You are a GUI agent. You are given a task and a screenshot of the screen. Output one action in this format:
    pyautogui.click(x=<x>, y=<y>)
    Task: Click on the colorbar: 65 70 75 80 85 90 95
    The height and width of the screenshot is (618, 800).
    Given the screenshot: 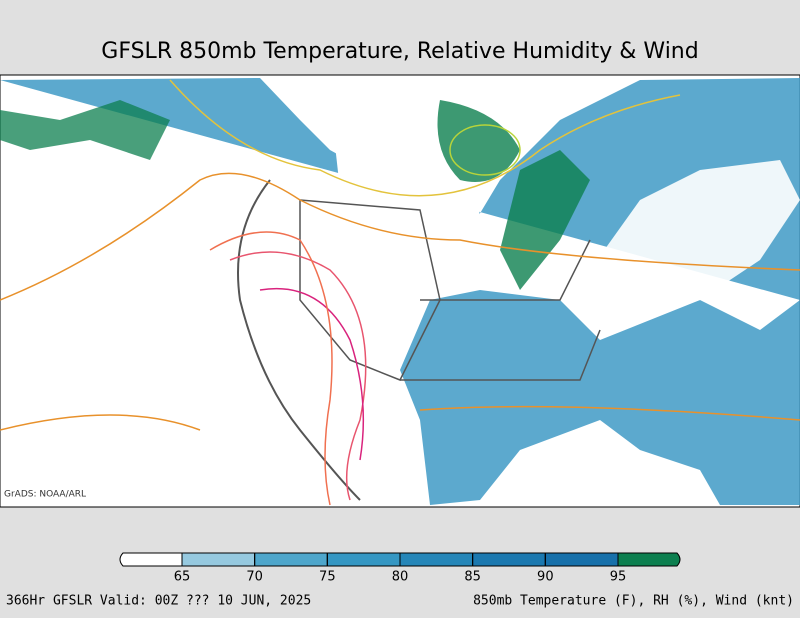 What is the action you would take?
    pyautogui.click(x=400, y=568)
    